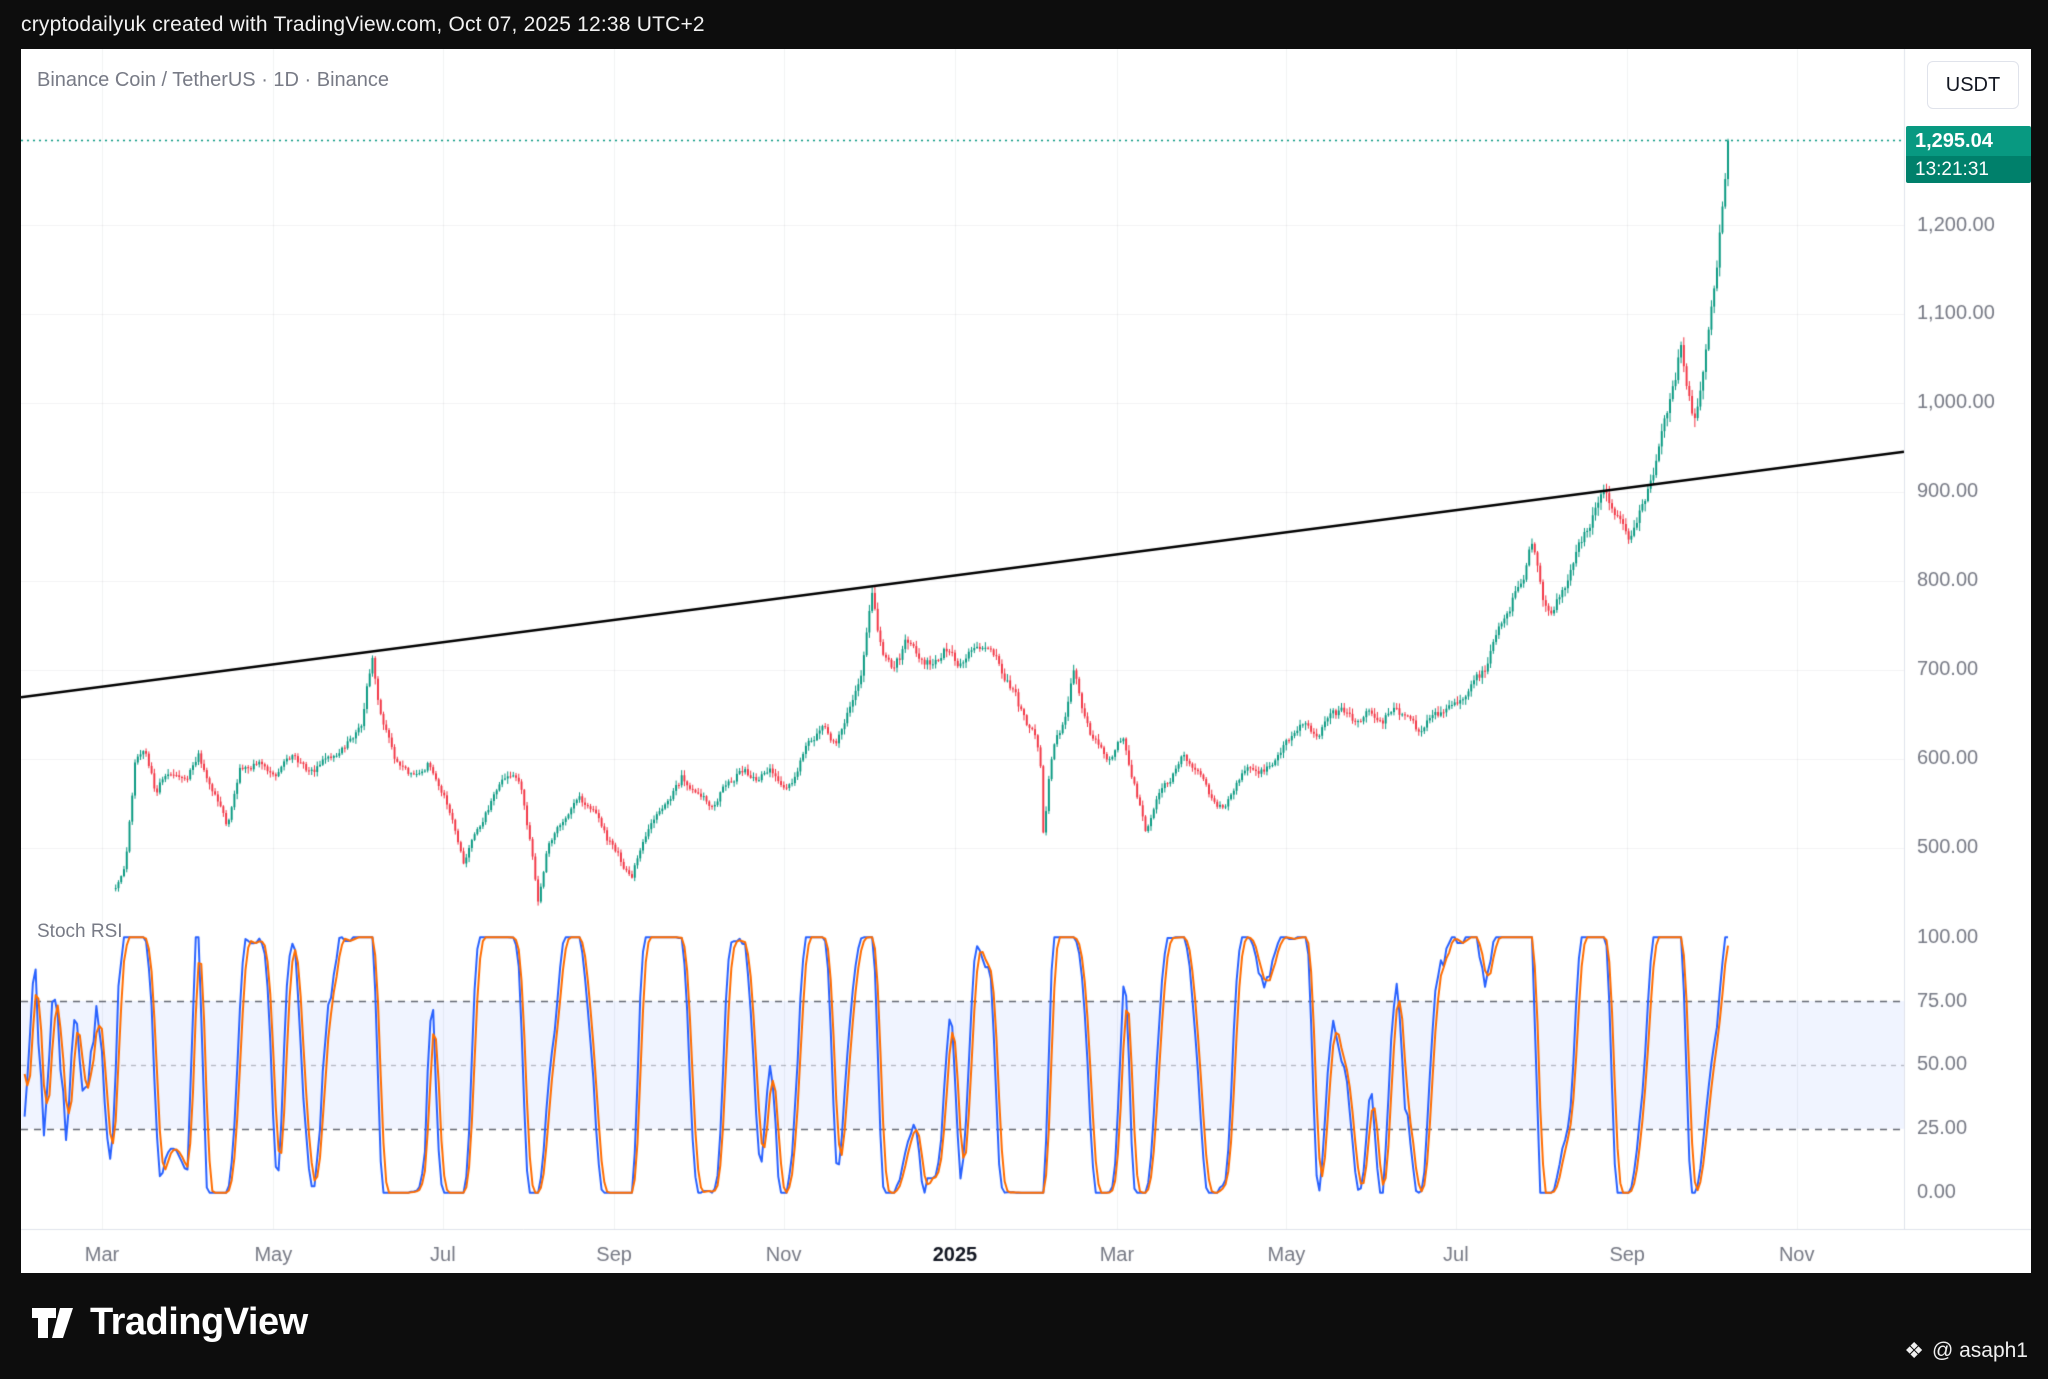  What do you see at coordinates (80, 931) in the screenshot?
I see `indicator-label: Stoch RSI` at bounding box center [80, 931].